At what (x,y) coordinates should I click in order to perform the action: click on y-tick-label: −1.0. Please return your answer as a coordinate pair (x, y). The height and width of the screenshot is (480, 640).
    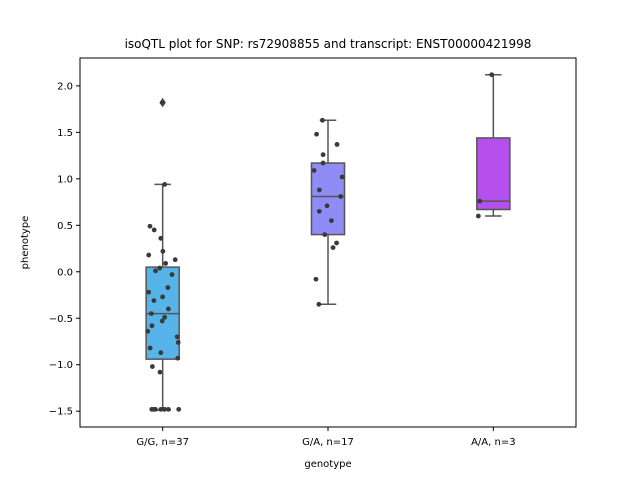
    Looking at the image, I should click on (61, 365).